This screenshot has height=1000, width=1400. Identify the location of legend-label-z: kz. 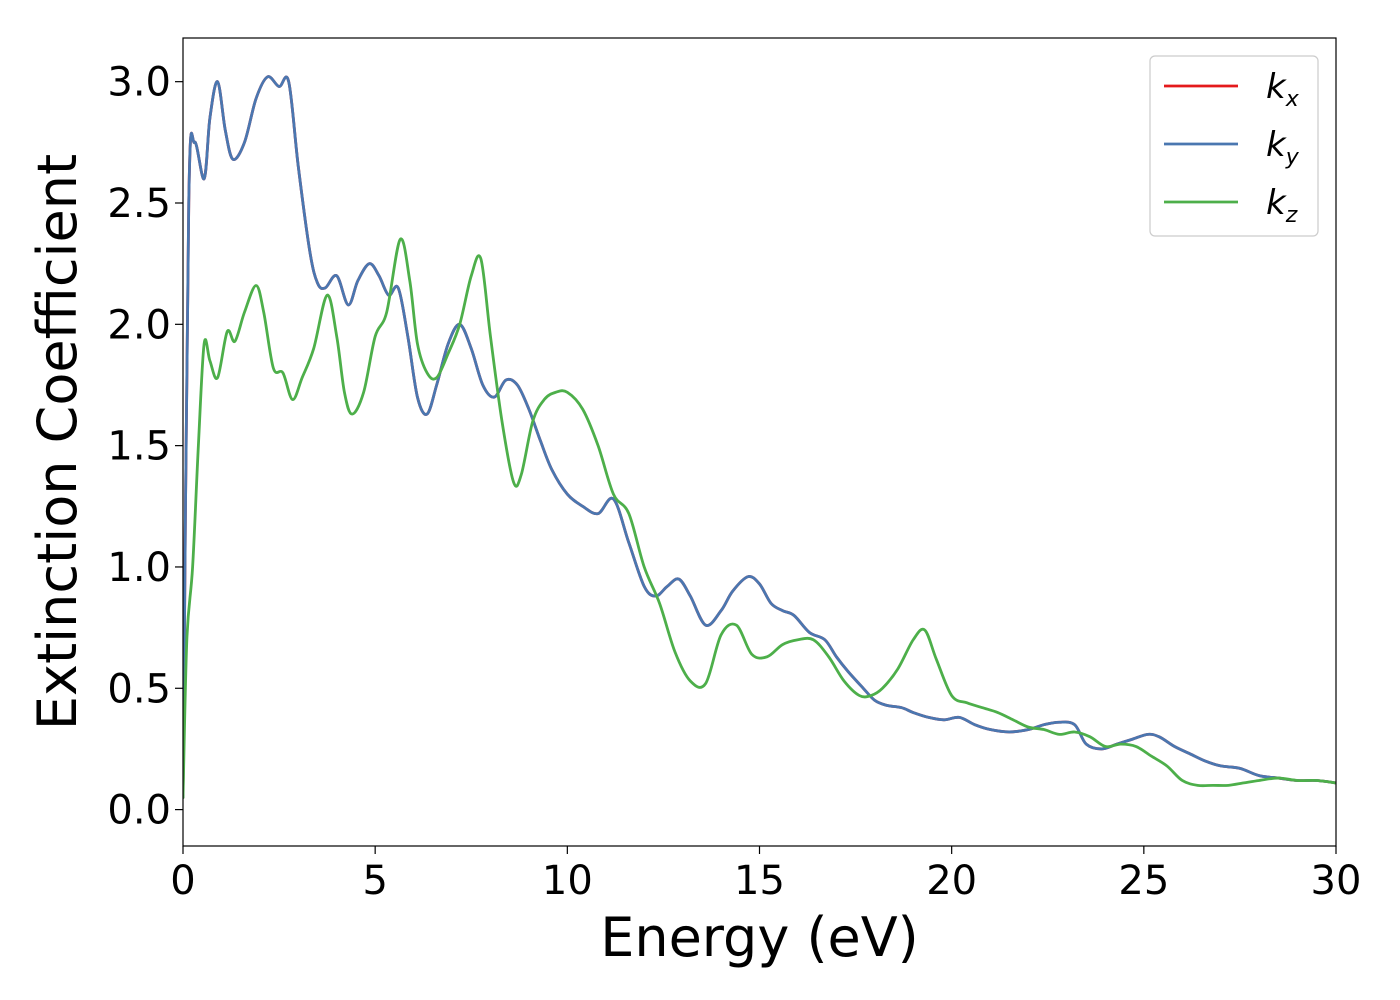
(1282, 205).